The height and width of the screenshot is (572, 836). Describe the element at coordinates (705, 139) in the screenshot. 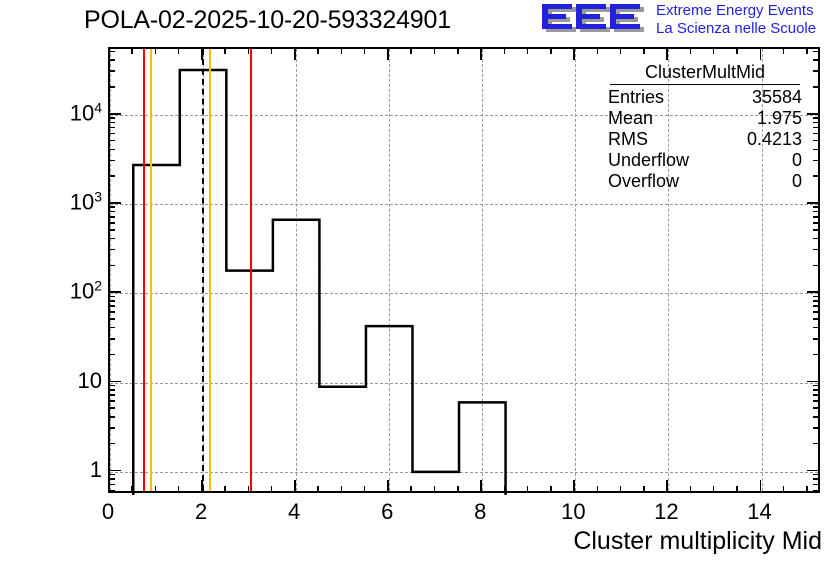

I see `stats-row: RMS 0.4213` at that location.